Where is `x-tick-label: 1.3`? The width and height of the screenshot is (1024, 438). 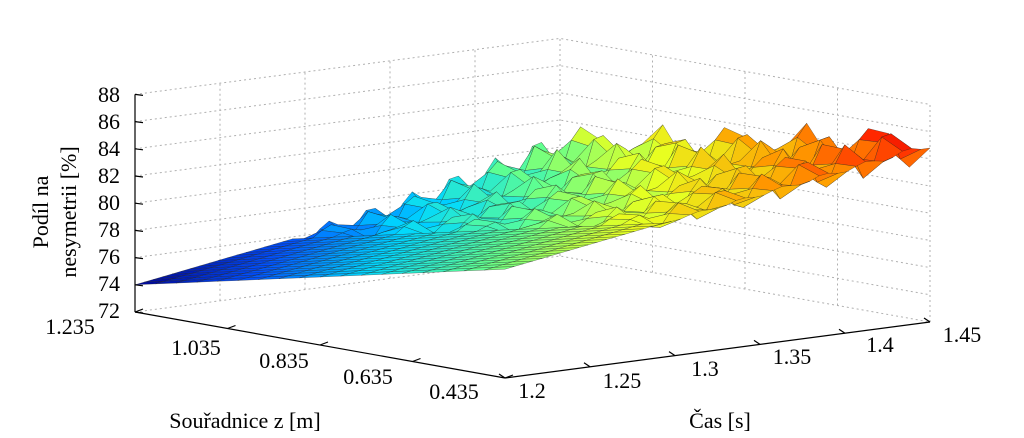
x-tick-label: 1.3 is located at coordinates (705, 368).